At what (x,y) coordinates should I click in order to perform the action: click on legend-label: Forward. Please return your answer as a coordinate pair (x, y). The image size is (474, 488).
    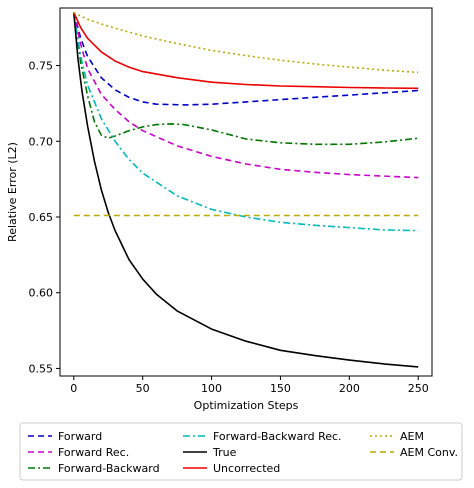
    Looking at the image, I should click on (80, 436).